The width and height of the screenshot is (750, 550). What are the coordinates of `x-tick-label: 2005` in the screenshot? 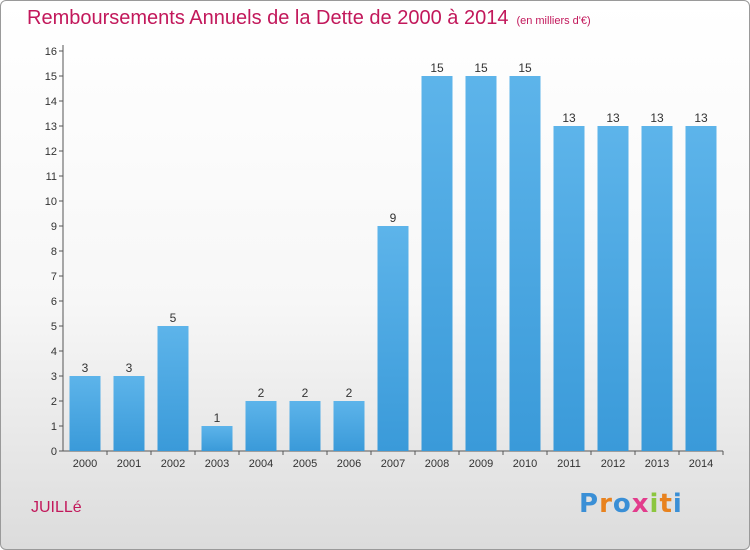 It's located at (305, 464).